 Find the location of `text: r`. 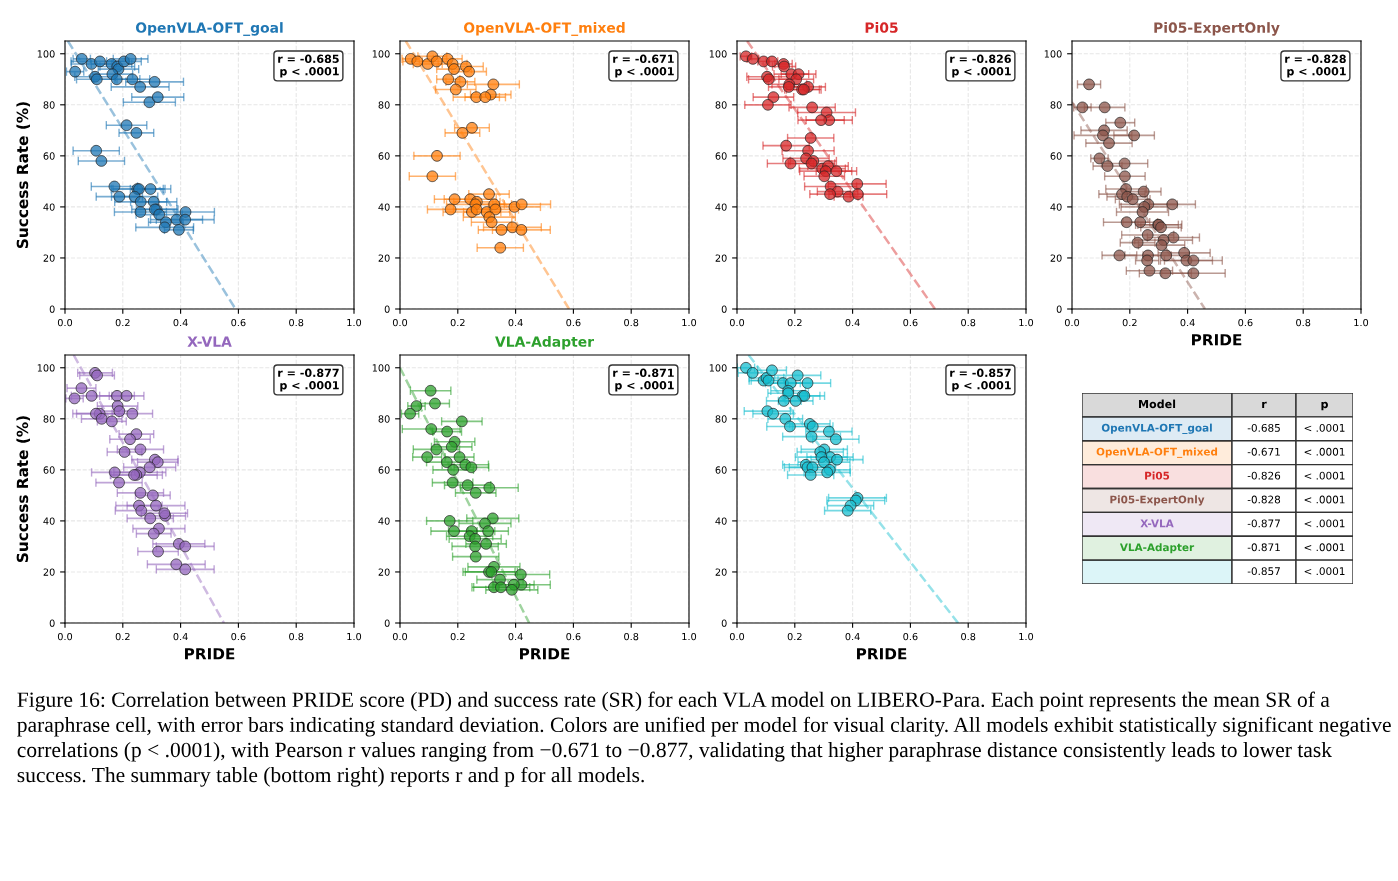

text: r is located at coordinates (1264, 404).